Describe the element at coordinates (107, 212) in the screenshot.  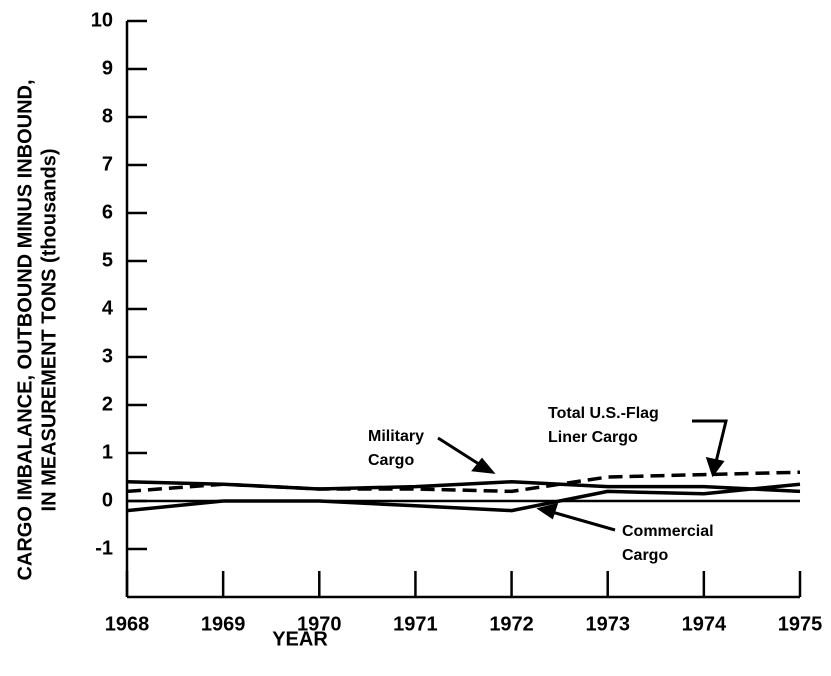
I see `y-tick-label: 6` at that location.